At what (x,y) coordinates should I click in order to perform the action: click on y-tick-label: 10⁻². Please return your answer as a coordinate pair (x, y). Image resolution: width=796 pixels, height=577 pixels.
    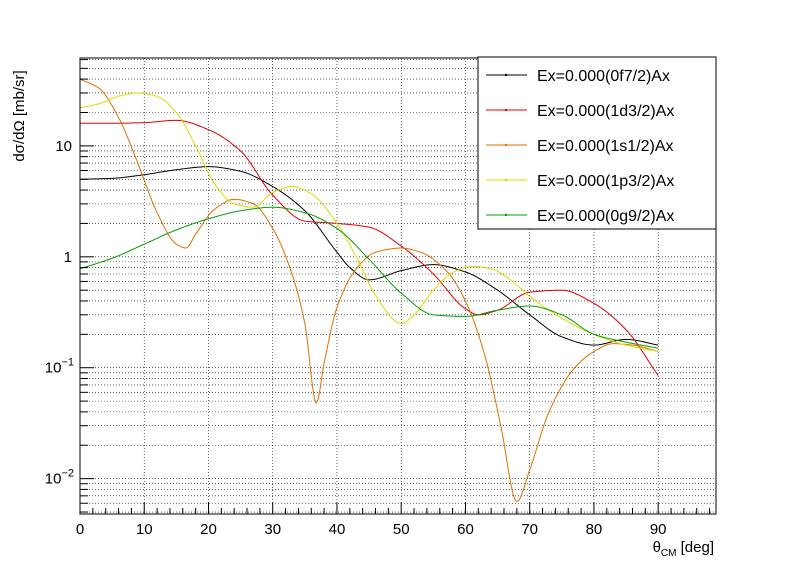
    Looking at the image, I should click on (59, 478).